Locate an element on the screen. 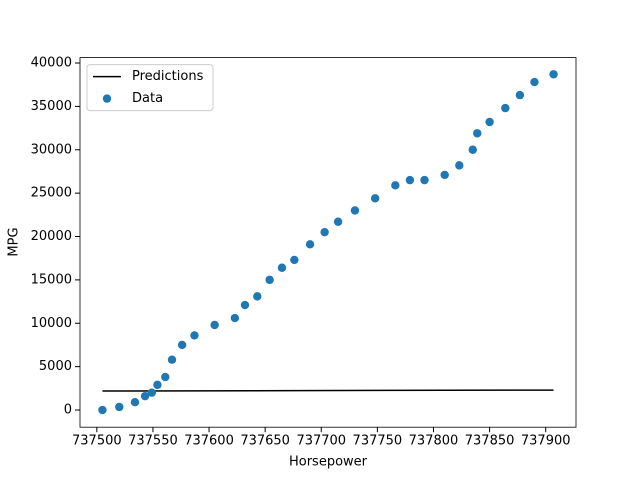  y-tick-label: 30000 is located at coordinates (51, 149).